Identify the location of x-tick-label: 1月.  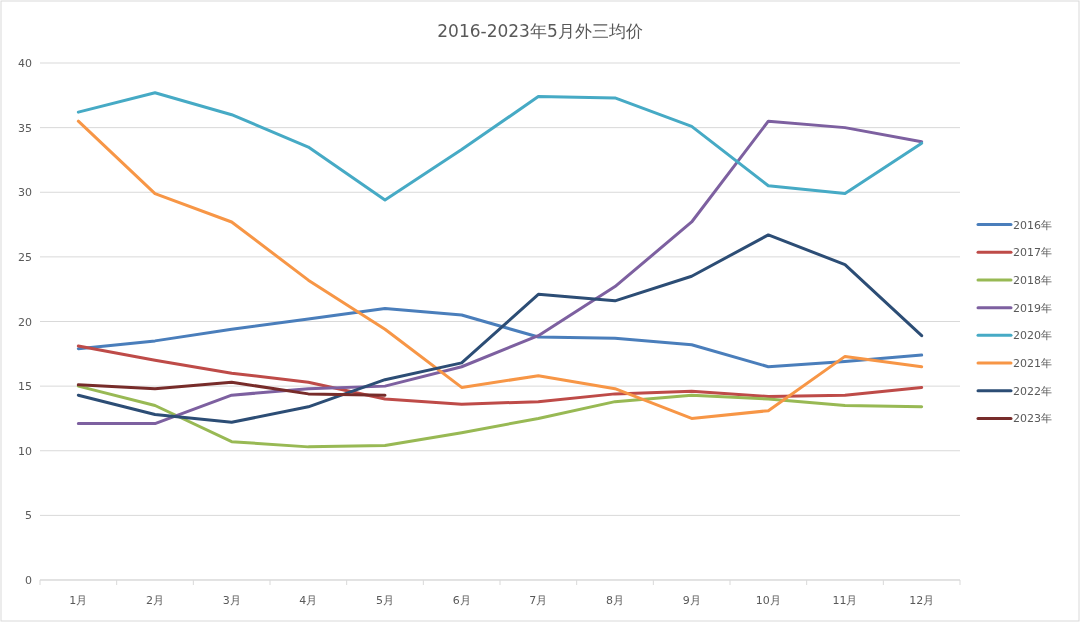
(78, 600).